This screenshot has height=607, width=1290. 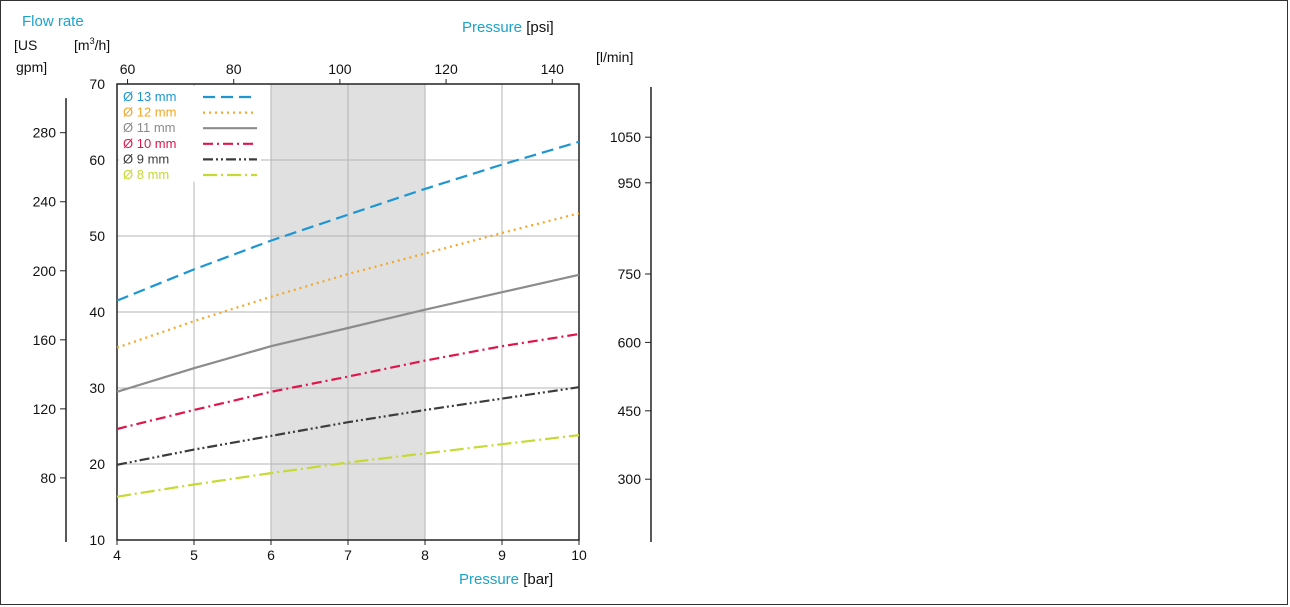 I want to click on usgpm-tick-label: 120, so click(x=45, y=409).